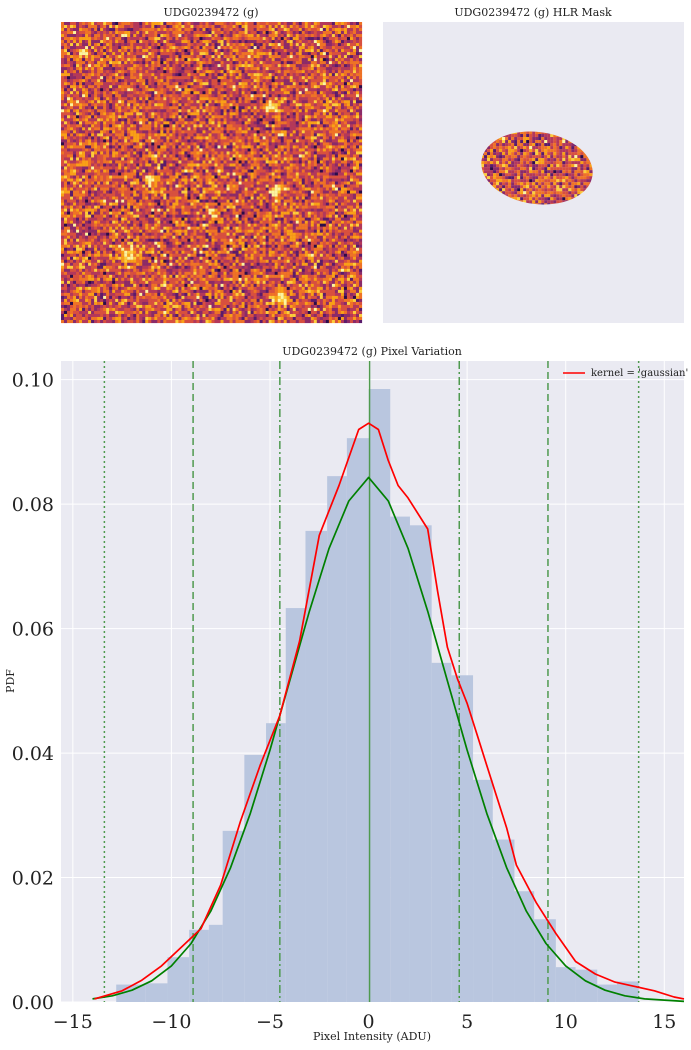  I want to click on y-axis-label: PDF, so click(10, 681).